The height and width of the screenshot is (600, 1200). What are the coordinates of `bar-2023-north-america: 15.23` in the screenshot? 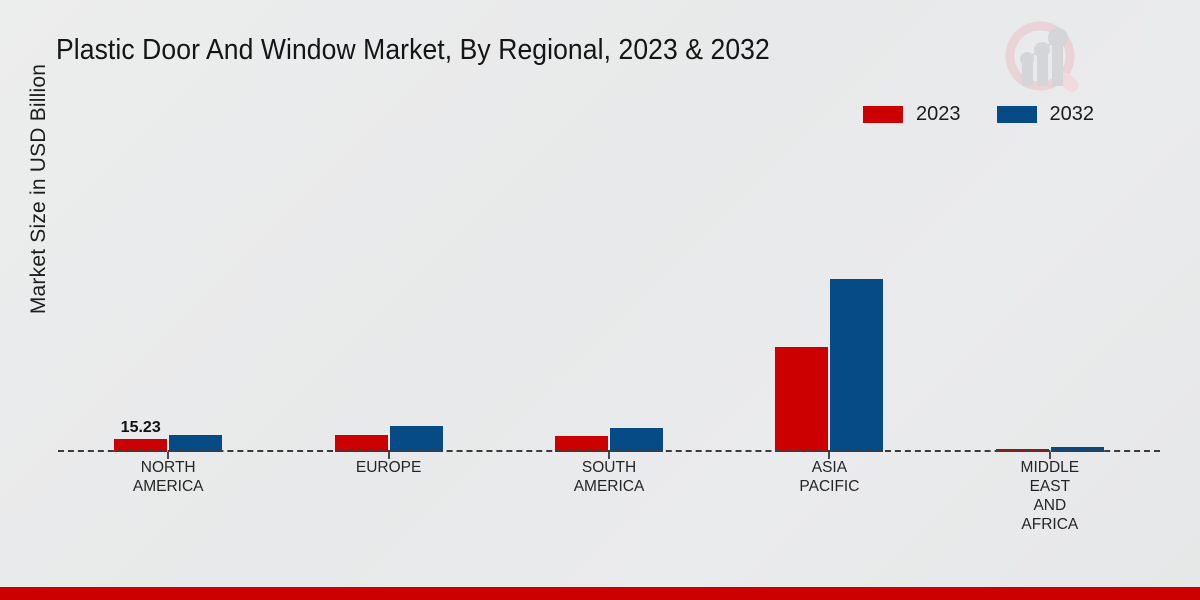 It's located at (141, 435).